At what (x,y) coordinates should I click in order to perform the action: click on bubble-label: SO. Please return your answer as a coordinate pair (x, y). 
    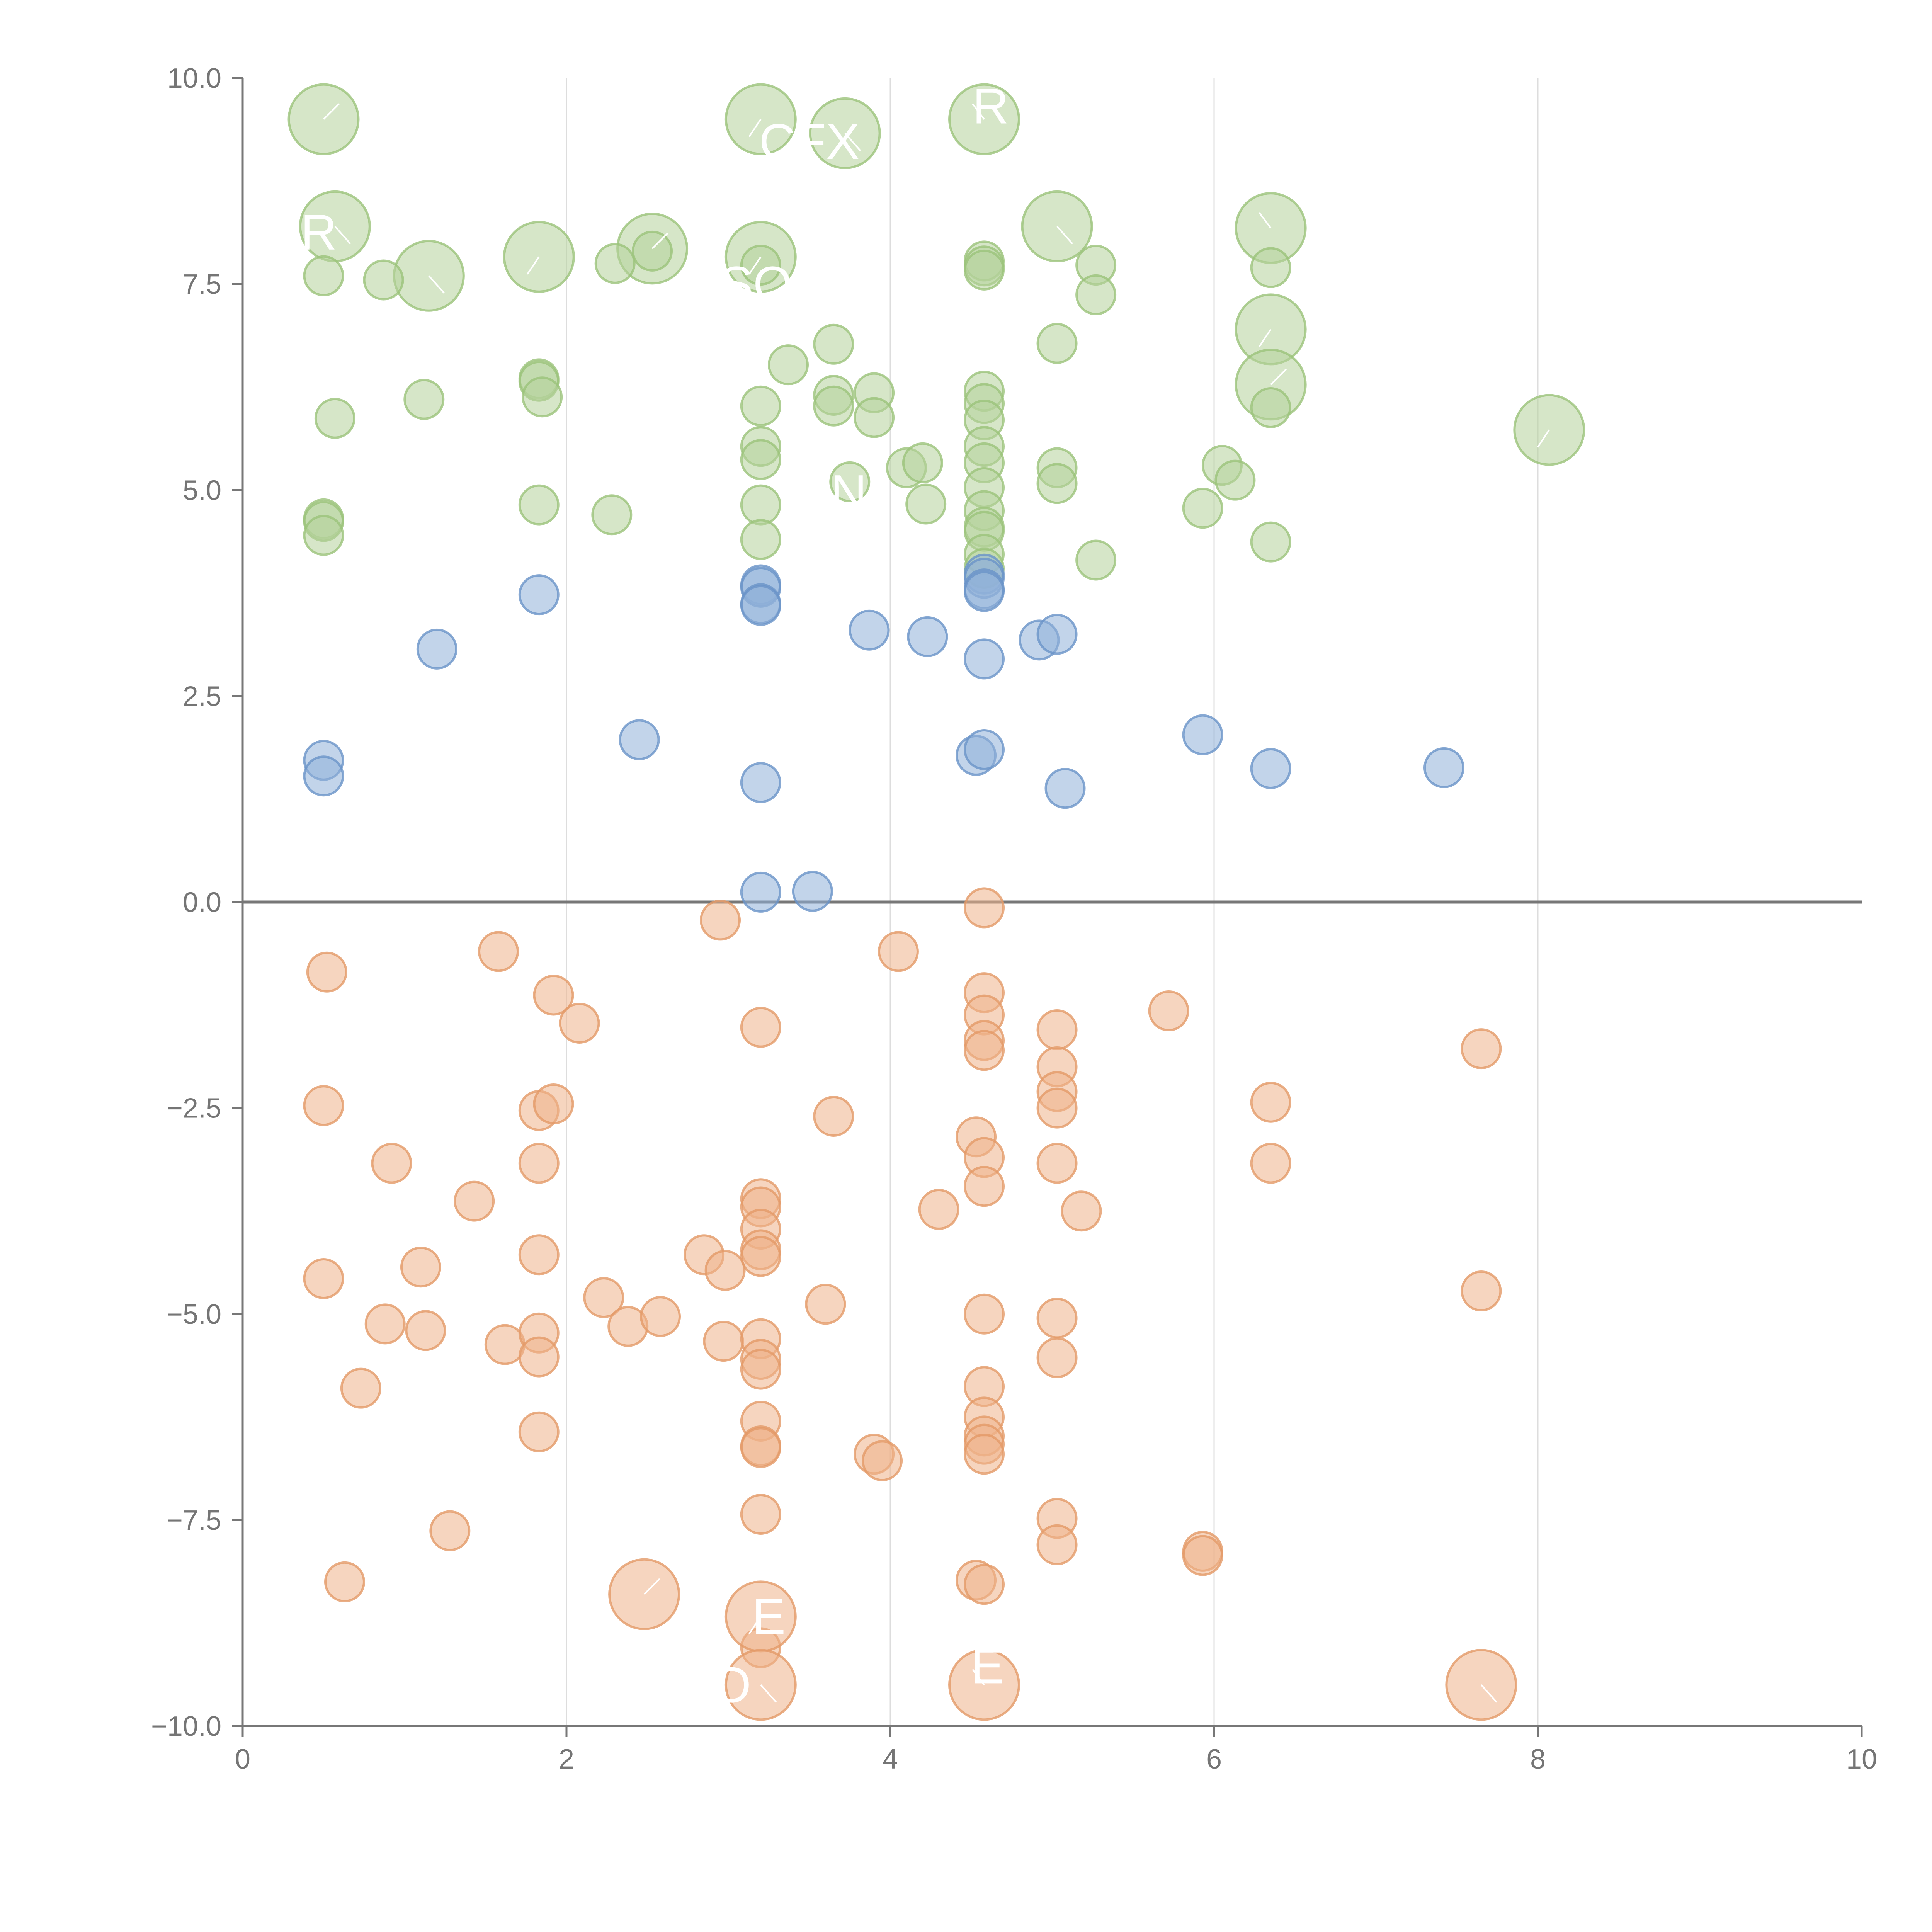
    Looking at the image, I should click on (756, 284).